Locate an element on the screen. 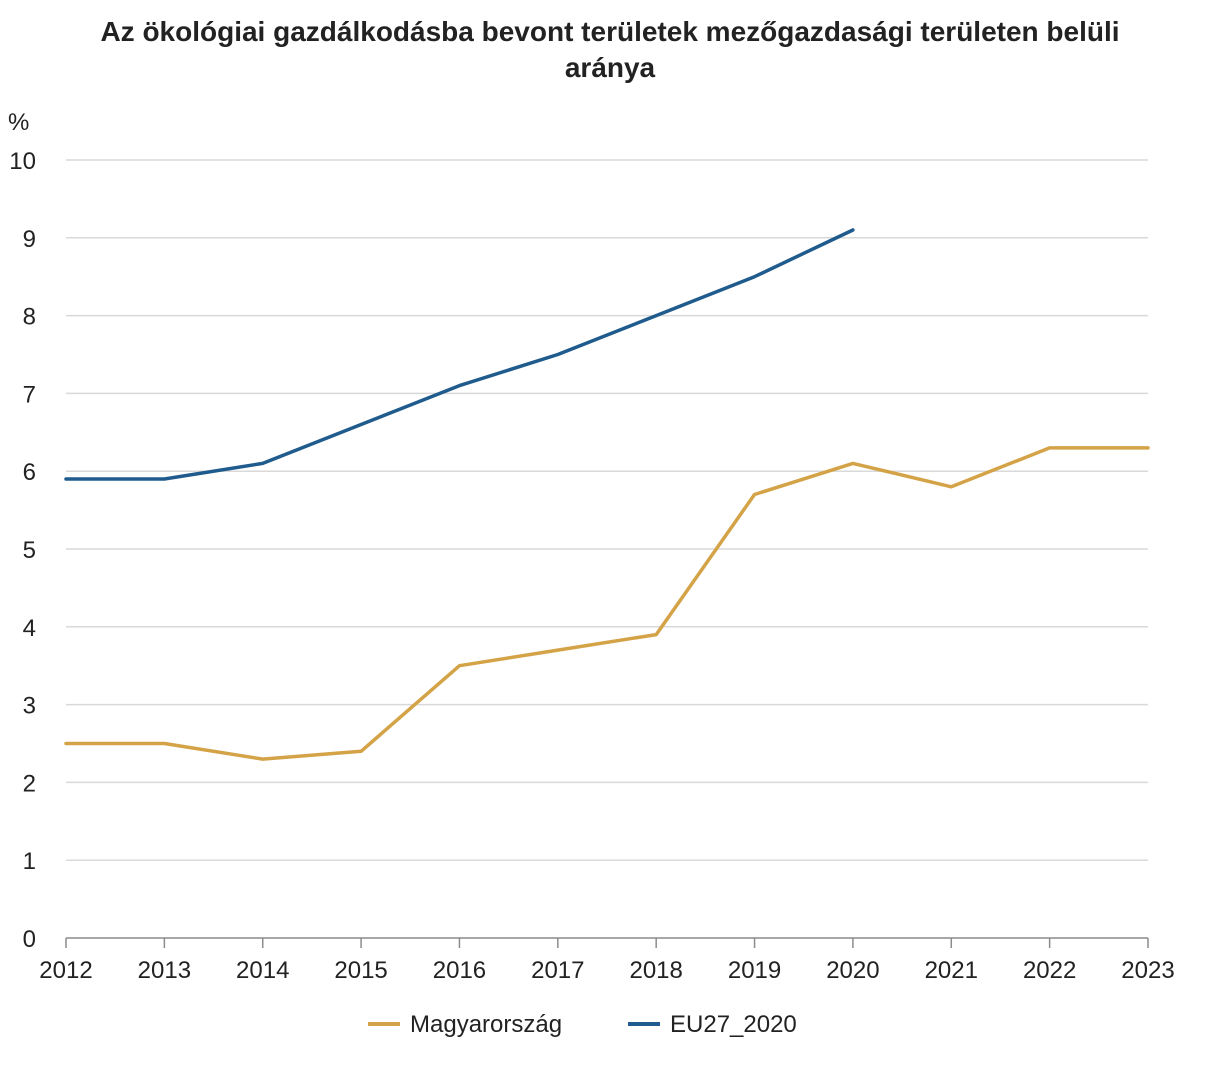 This screenshot has width=1222, height=1066. x-tick-label: 2021 is located at coordinates (951, 970).